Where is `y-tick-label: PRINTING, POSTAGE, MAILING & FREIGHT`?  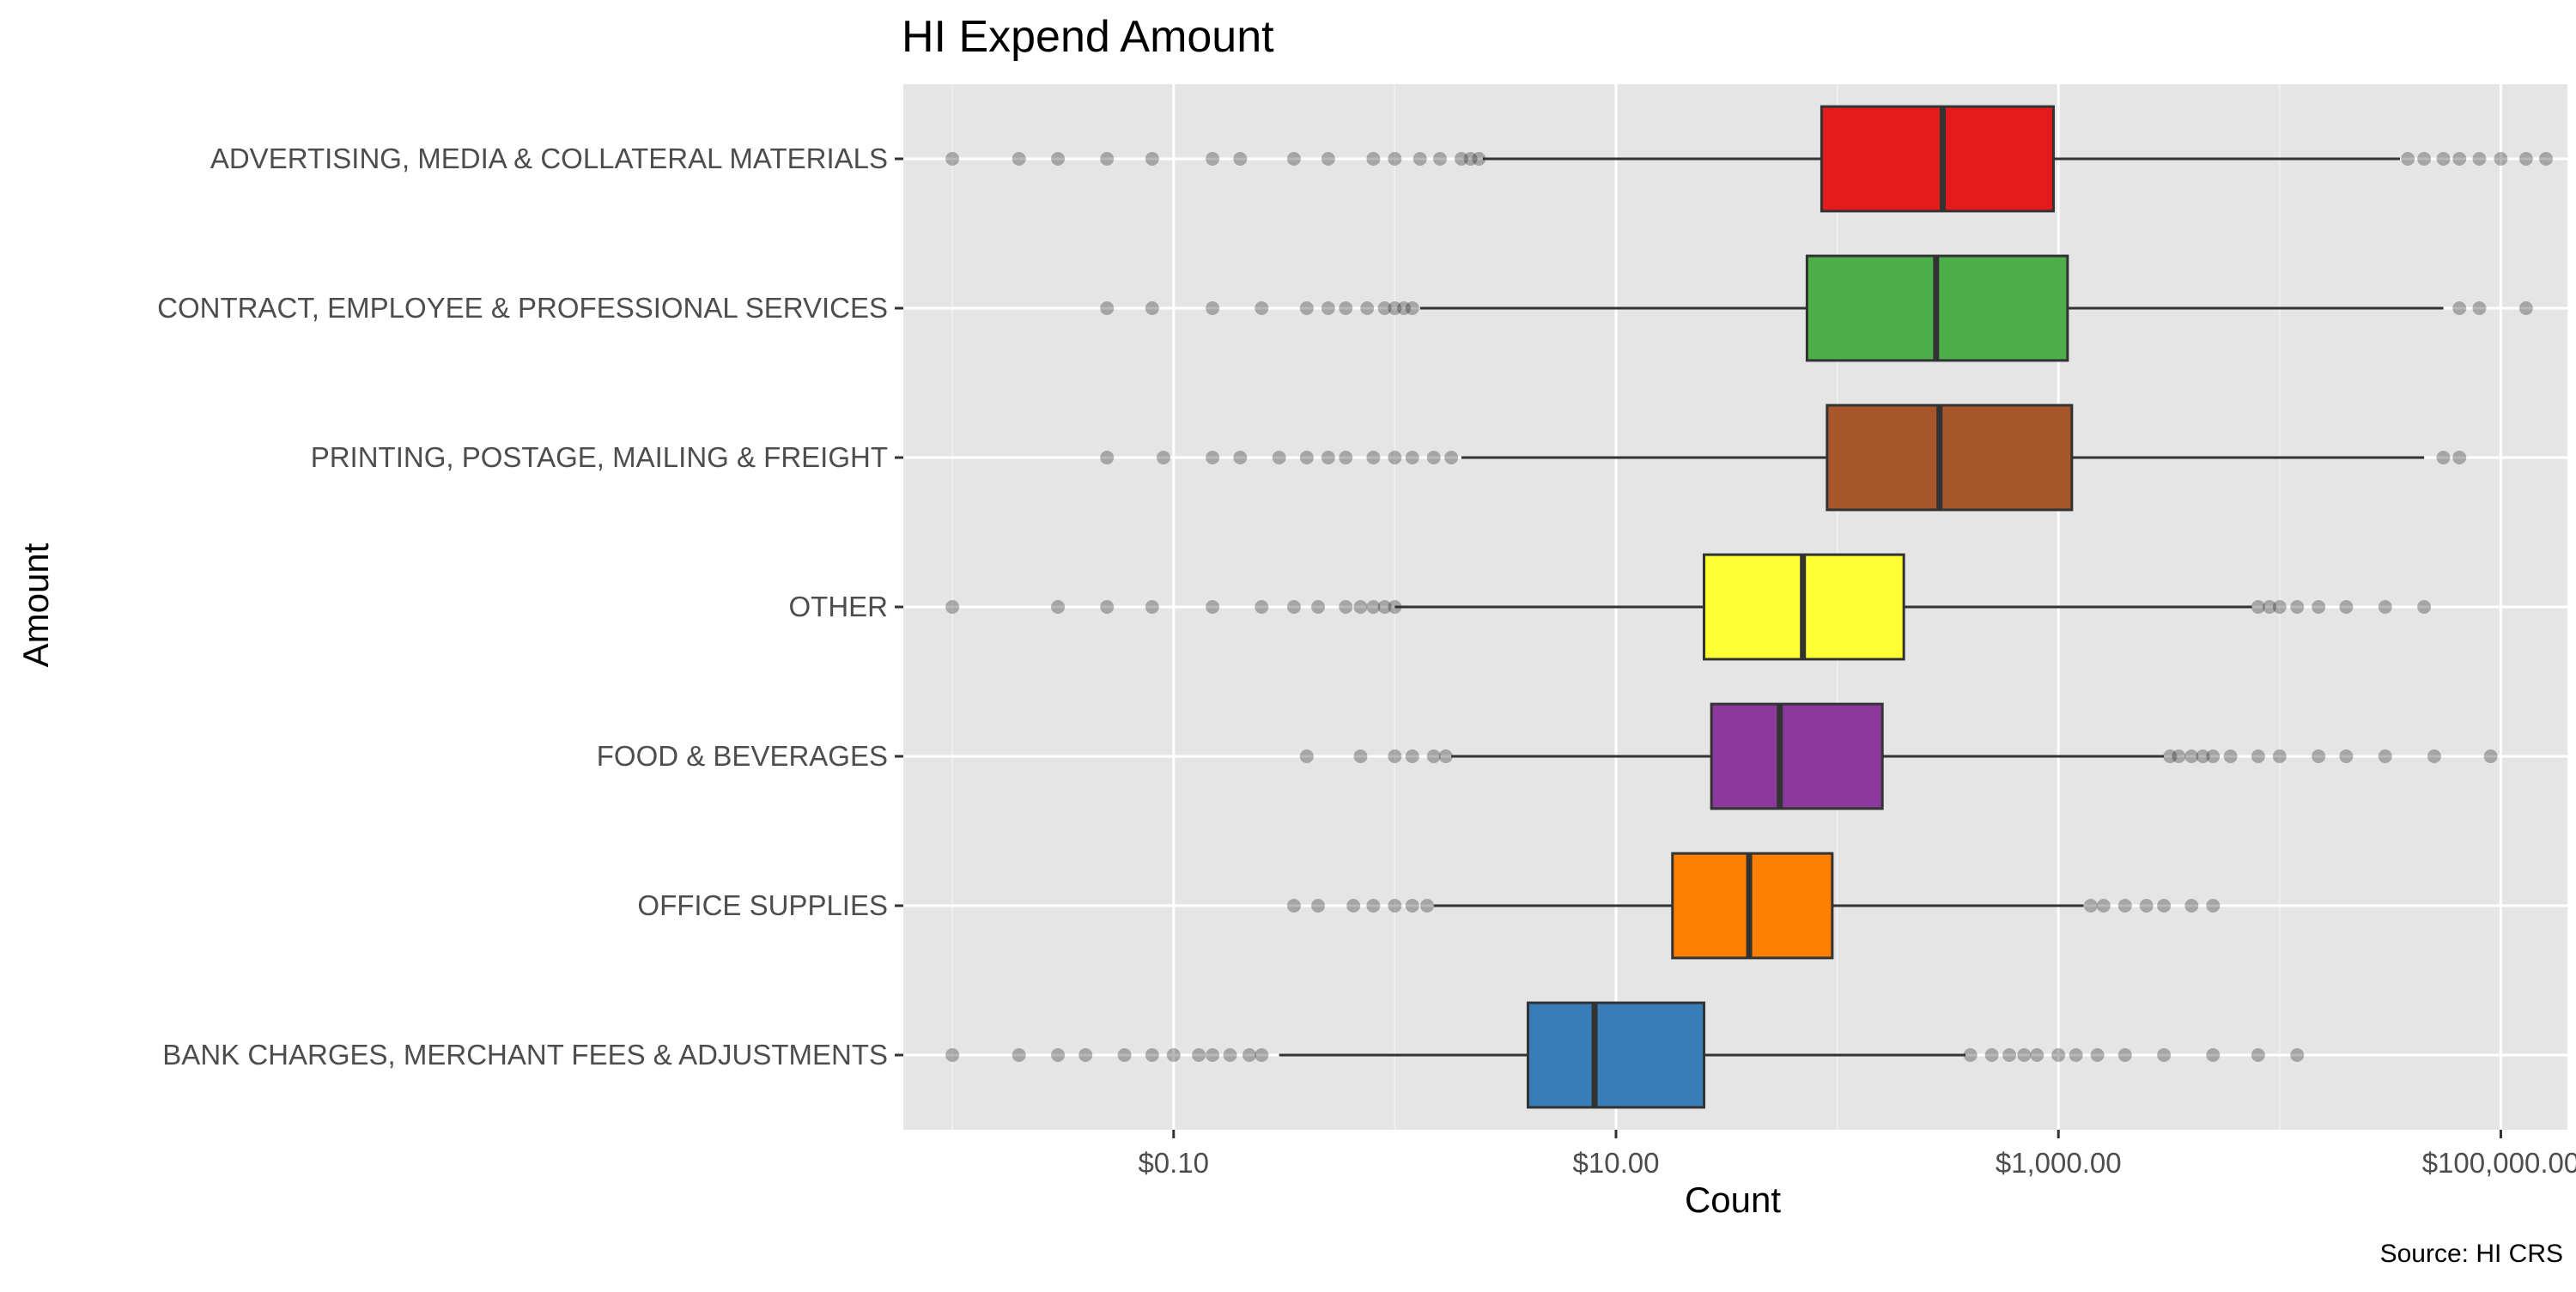
y-tick-label: PRINTING, POSTAGE, MAILING & FREIGHT is located at coordinates (599, 457).